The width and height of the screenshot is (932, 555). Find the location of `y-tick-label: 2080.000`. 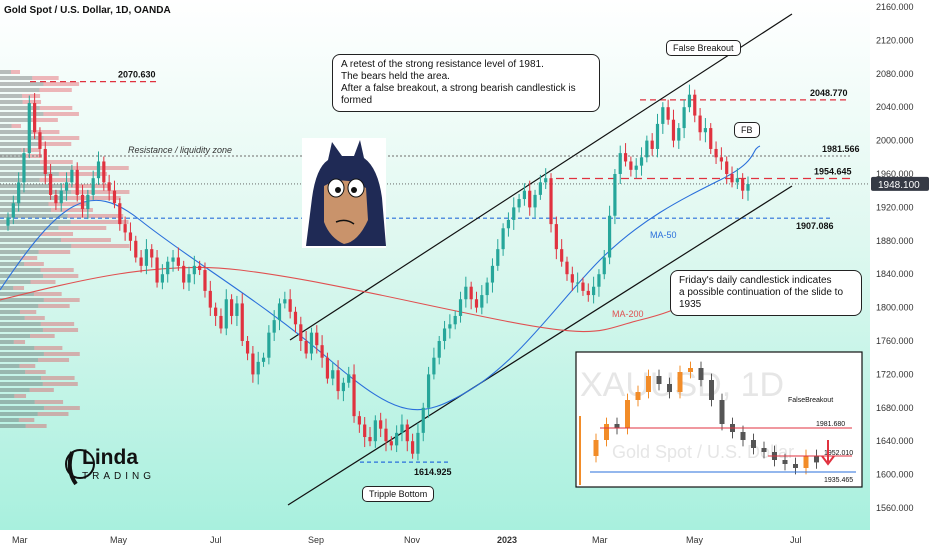

y-tick-label: 2080.000 is located at coordinates (895, 74).